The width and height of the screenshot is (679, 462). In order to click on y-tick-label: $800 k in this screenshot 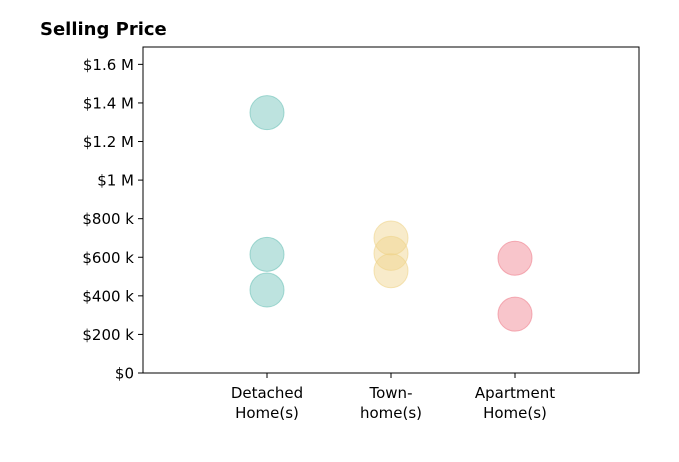, I will do `click(108, 219)`.